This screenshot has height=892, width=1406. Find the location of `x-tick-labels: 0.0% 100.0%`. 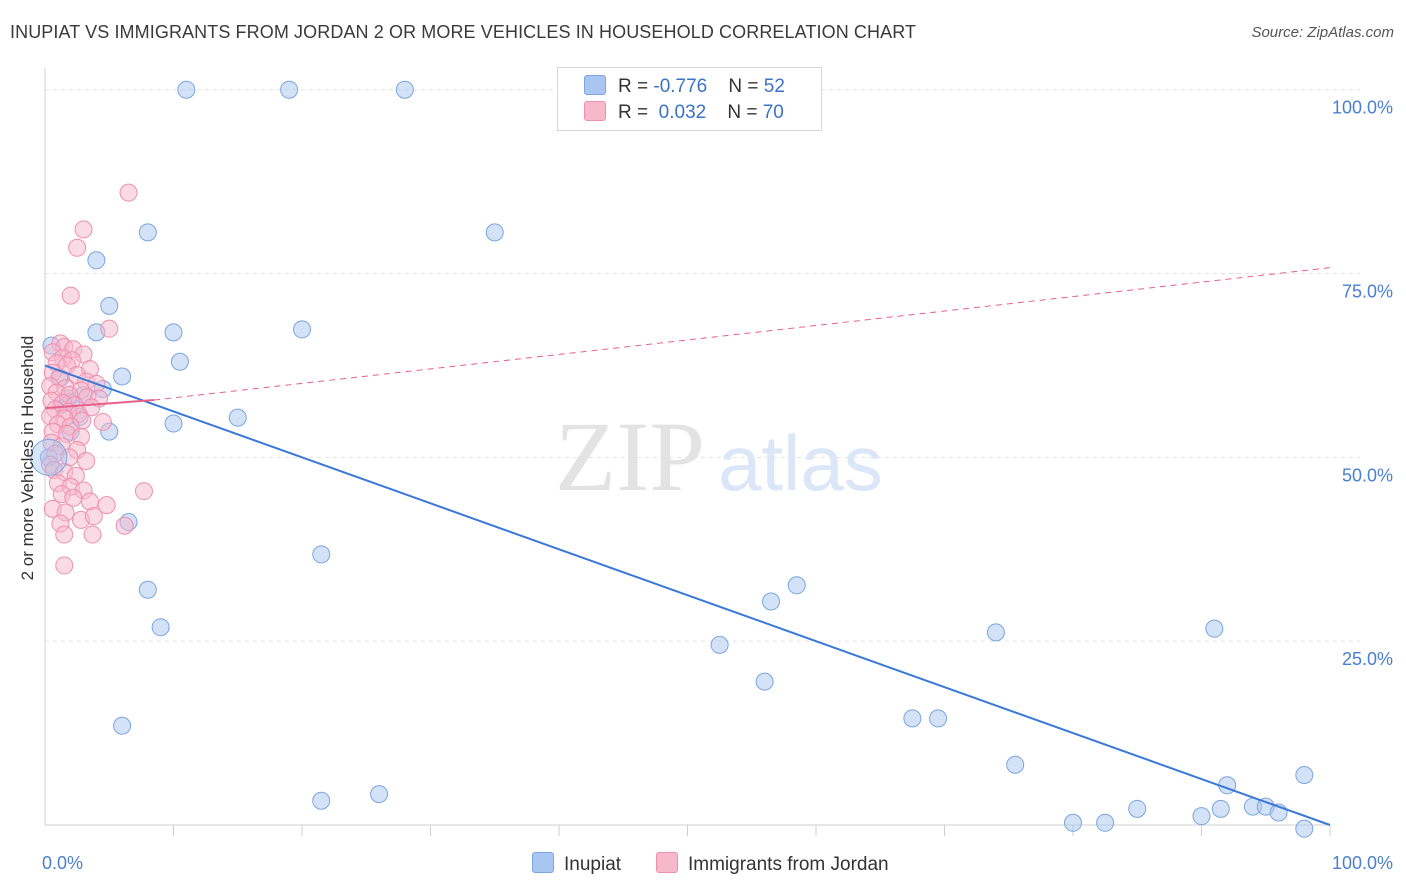

x-tick-labels: 0.0% 100.0% is located at coordinates (717, 863).